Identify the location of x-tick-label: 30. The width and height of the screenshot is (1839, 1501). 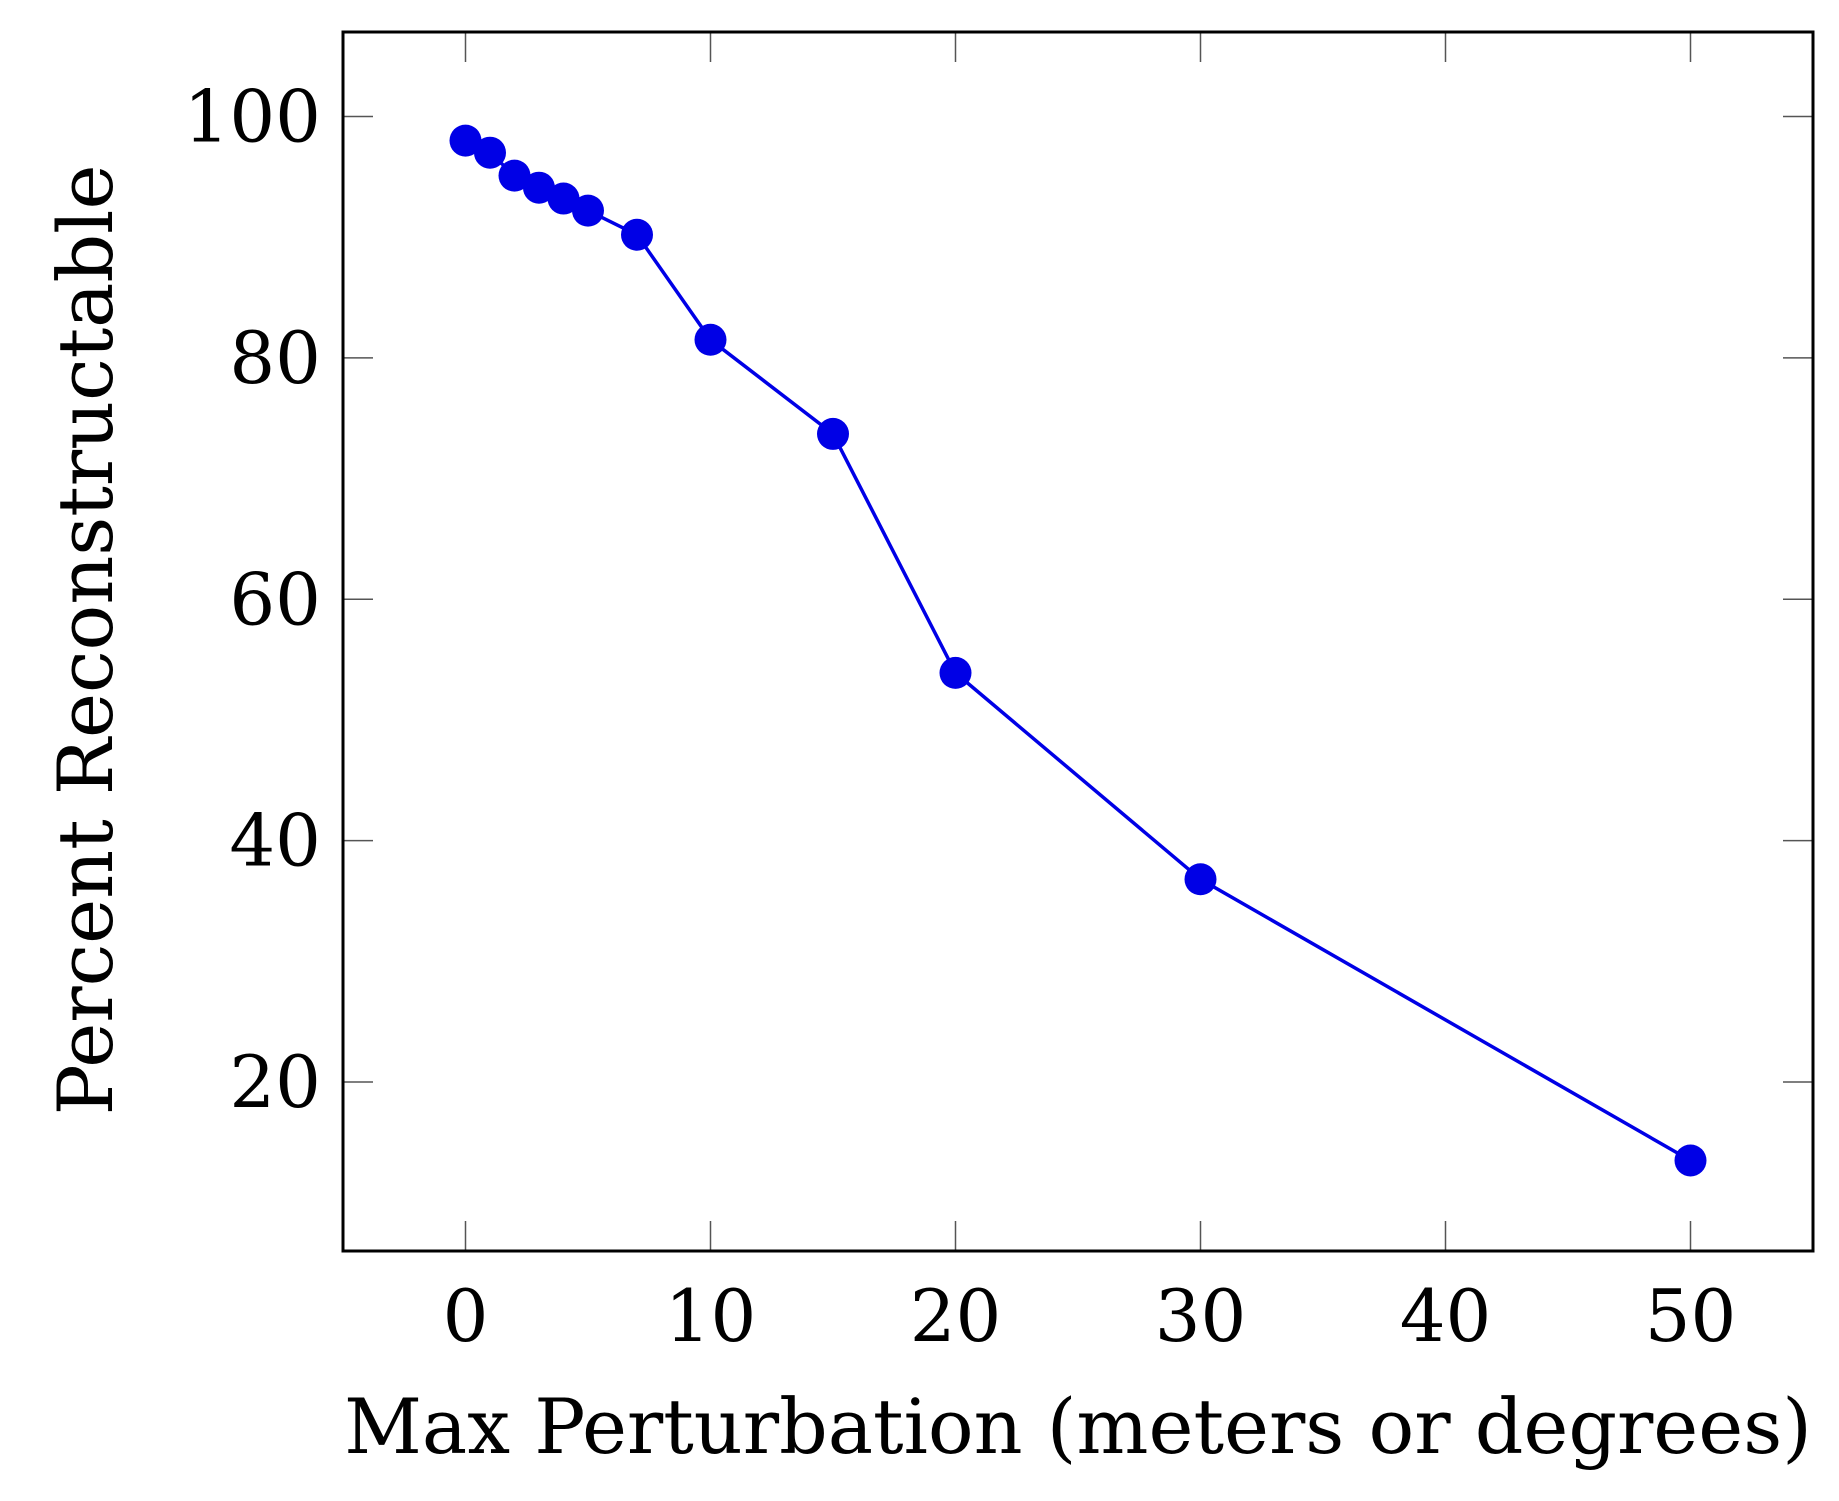
(1201, 1316).